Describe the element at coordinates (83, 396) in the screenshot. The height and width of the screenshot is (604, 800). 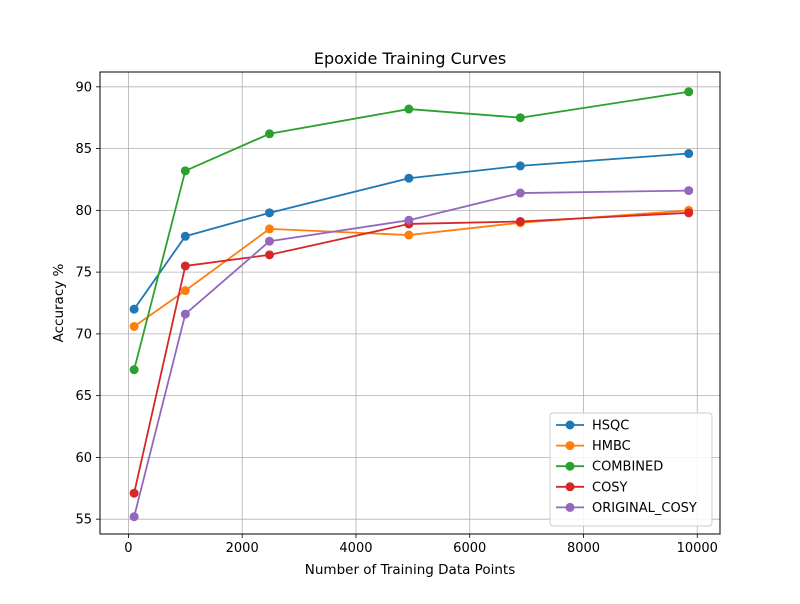
I see `y-tick-label: 65` at that location.